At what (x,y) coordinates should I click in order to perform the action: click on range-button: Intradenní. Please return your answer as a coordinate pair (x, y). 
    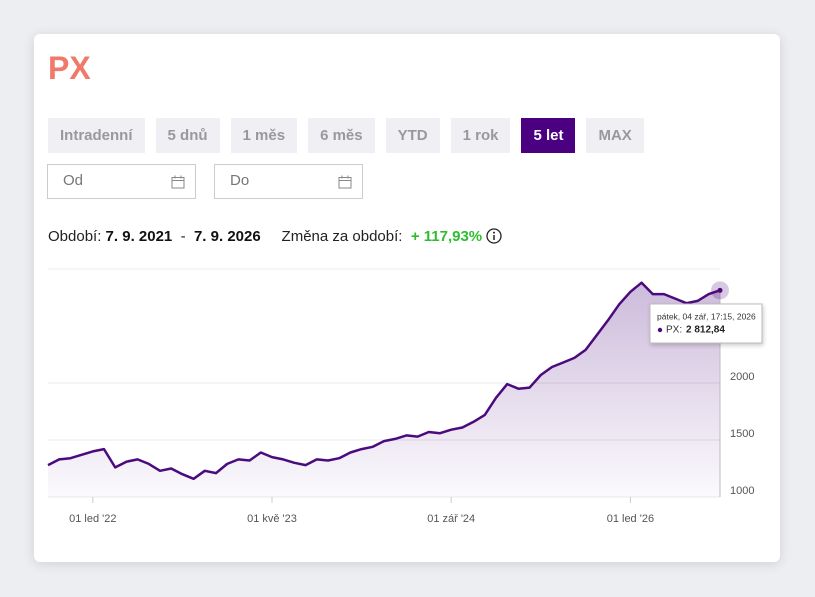
    Looking at the image, I should click on (96, 135).